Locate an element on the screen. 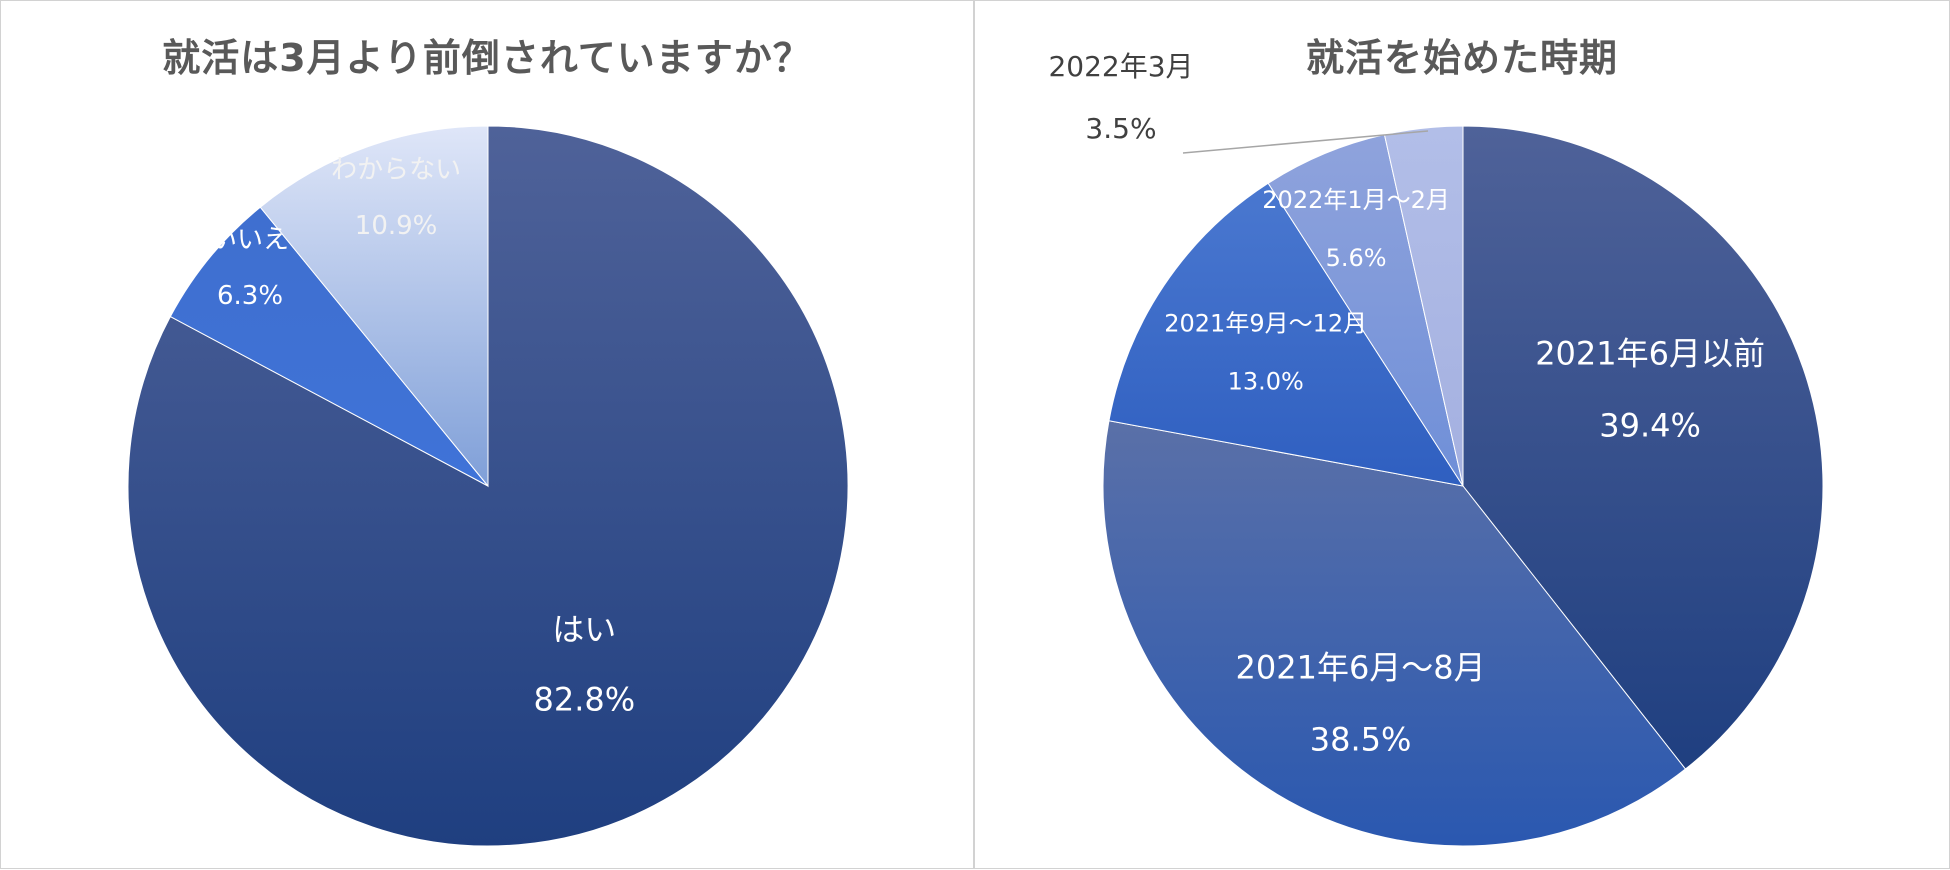 The width and height of the screenshot is (1950, 870). slice-category-label: 2021年6月～8月 is located at coordinates (1361, 668).